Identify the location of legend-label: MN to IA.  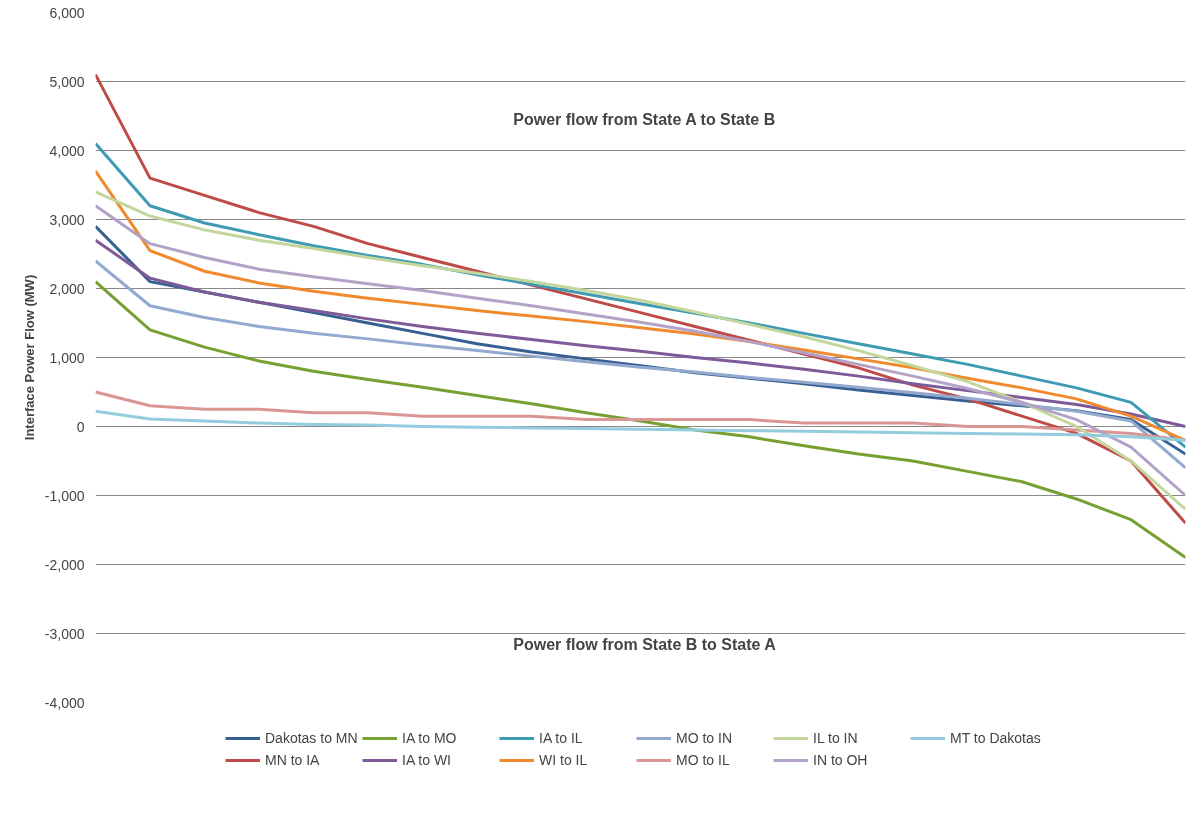
(293, 760).